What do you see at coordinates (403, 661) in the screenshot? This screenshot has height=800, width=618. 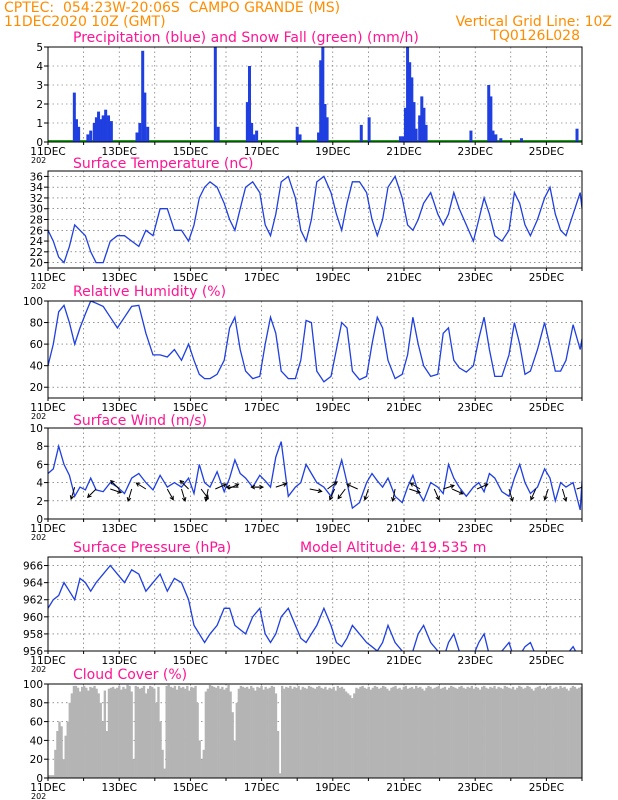 I see `pressure-panel-x-tick-label: 21DEC` at bounding box center [403, 661].